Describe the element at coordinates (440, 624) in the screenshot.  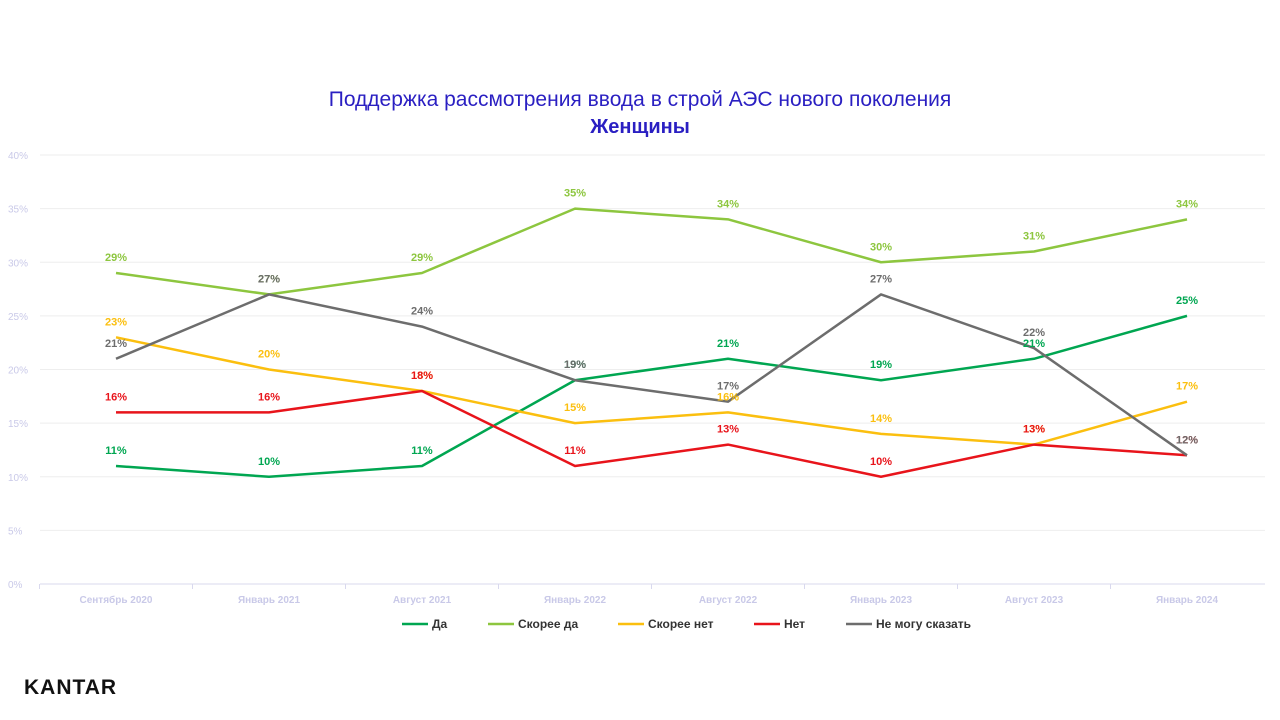
I see `legend-item-label: Да` at that location.